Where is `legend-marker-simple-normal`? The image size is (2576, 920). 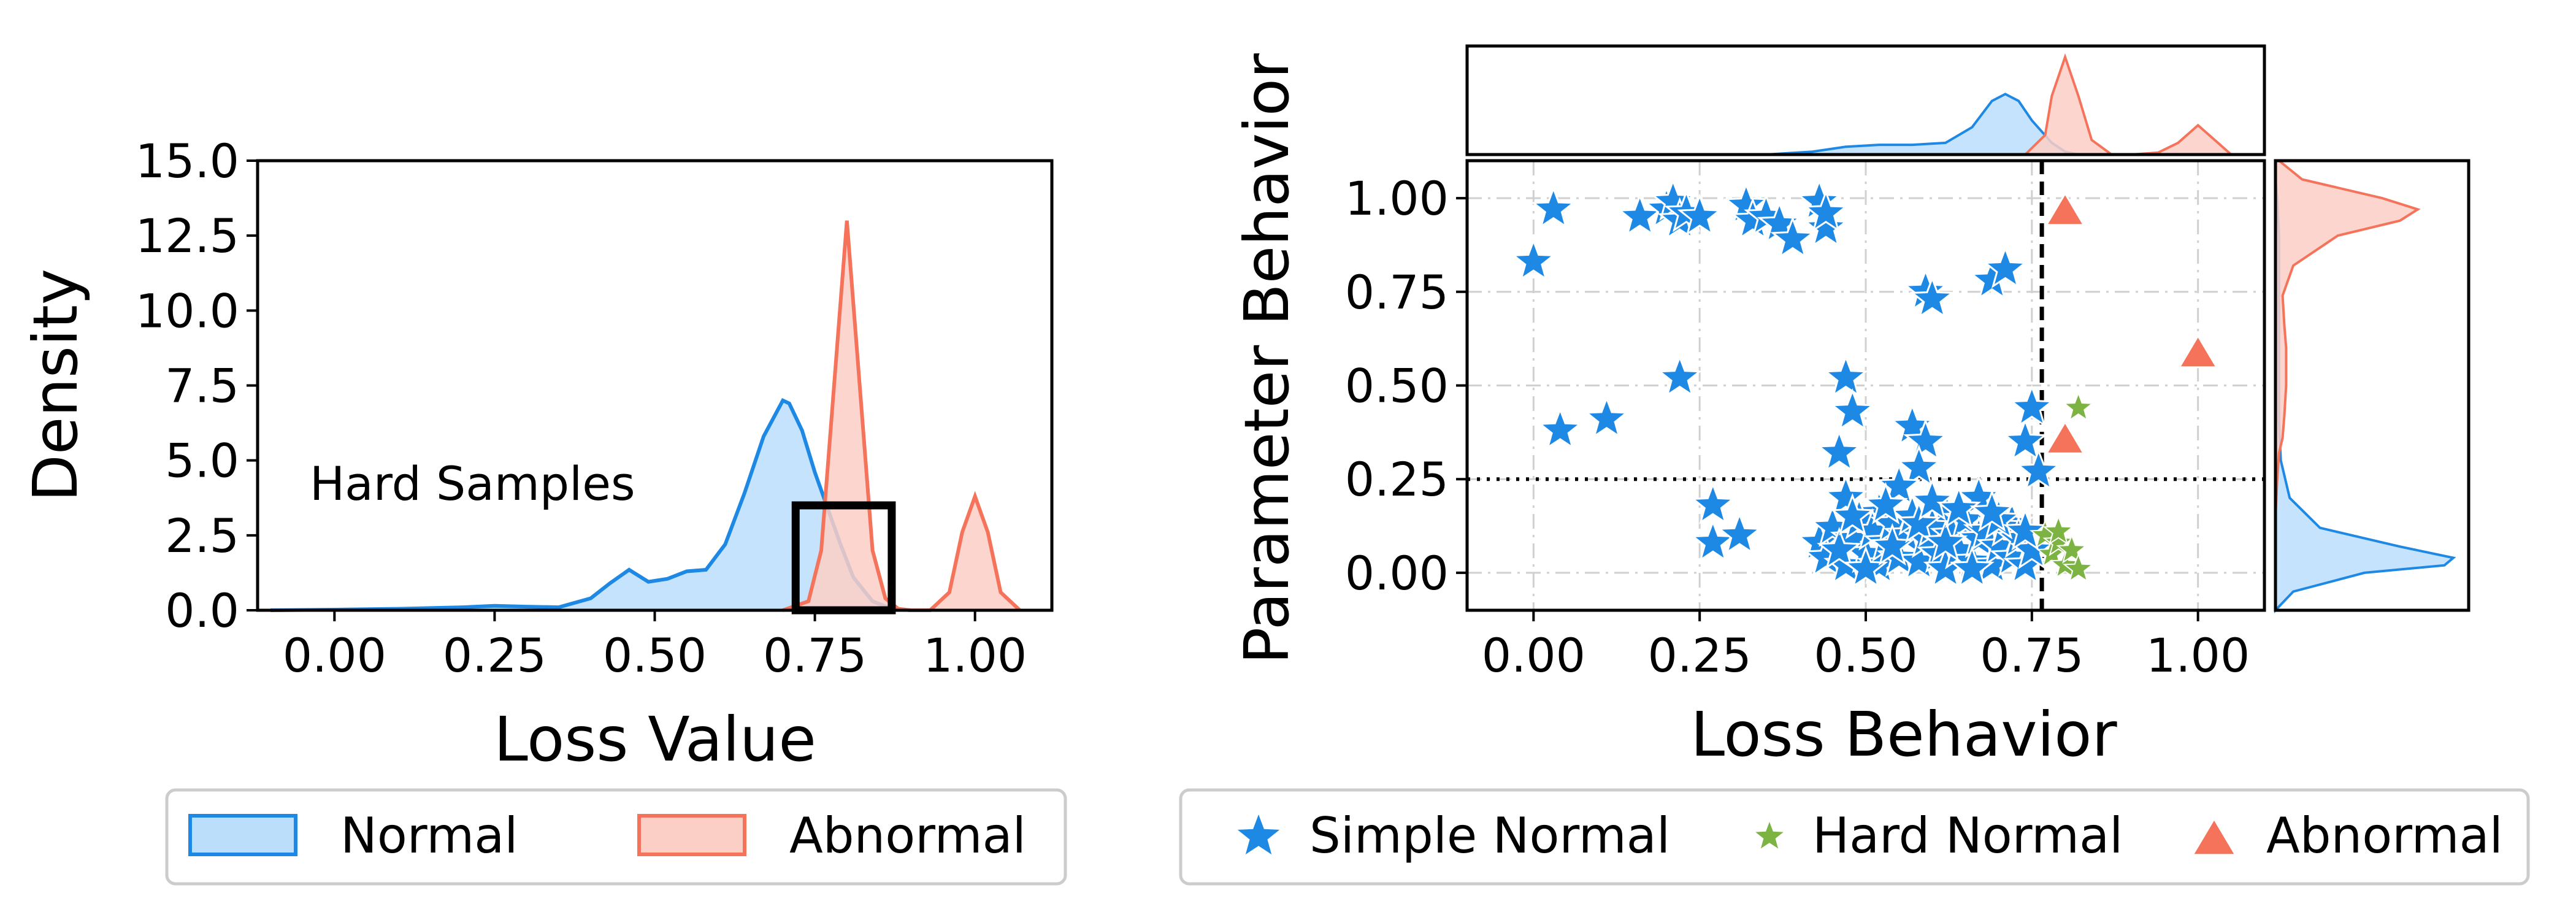 legend-marker-simple-normal is located at coordinates (1258, 835).